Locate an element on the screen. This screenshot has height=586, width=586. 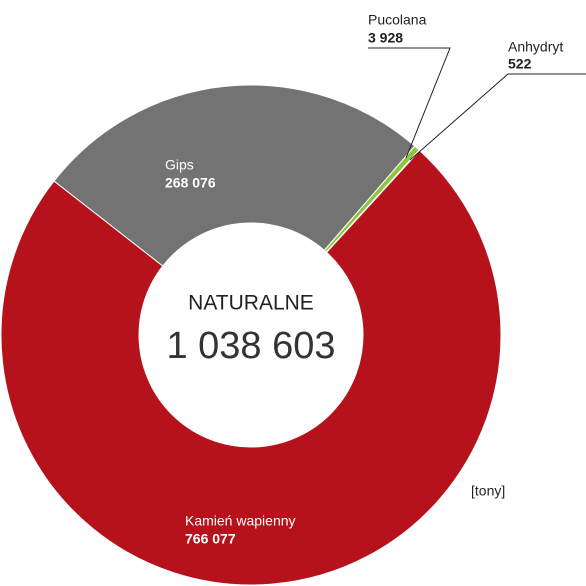
value-label: 3 928 is located at coordinates (385, 38).